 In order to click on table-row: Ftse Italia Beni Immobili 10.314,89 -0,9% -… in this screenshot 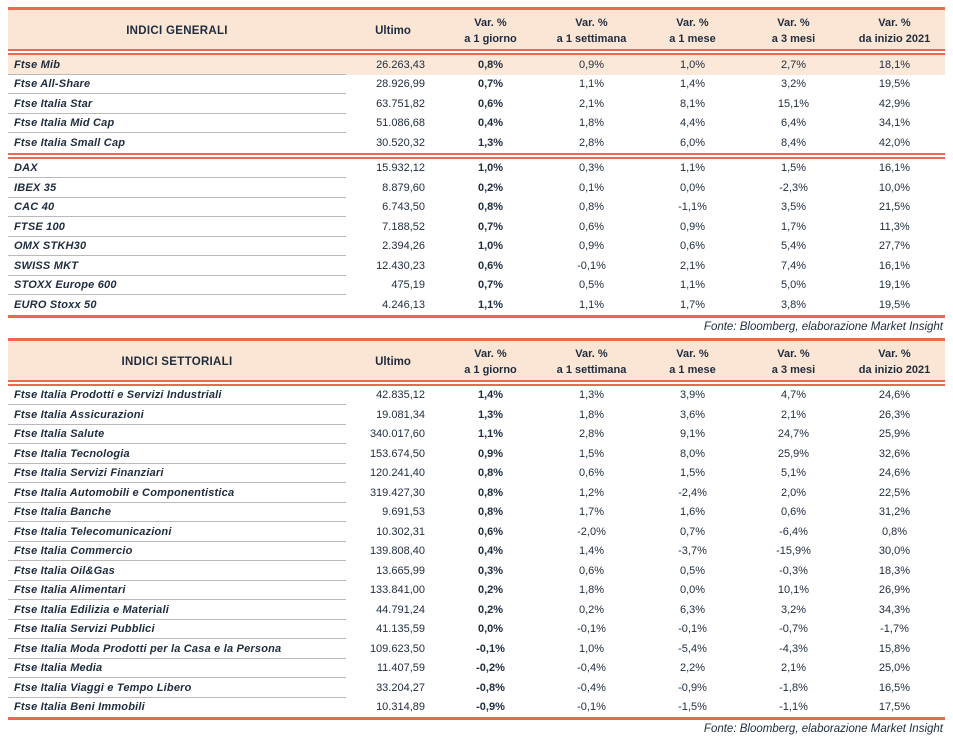, I will do `click(476, 708)`.